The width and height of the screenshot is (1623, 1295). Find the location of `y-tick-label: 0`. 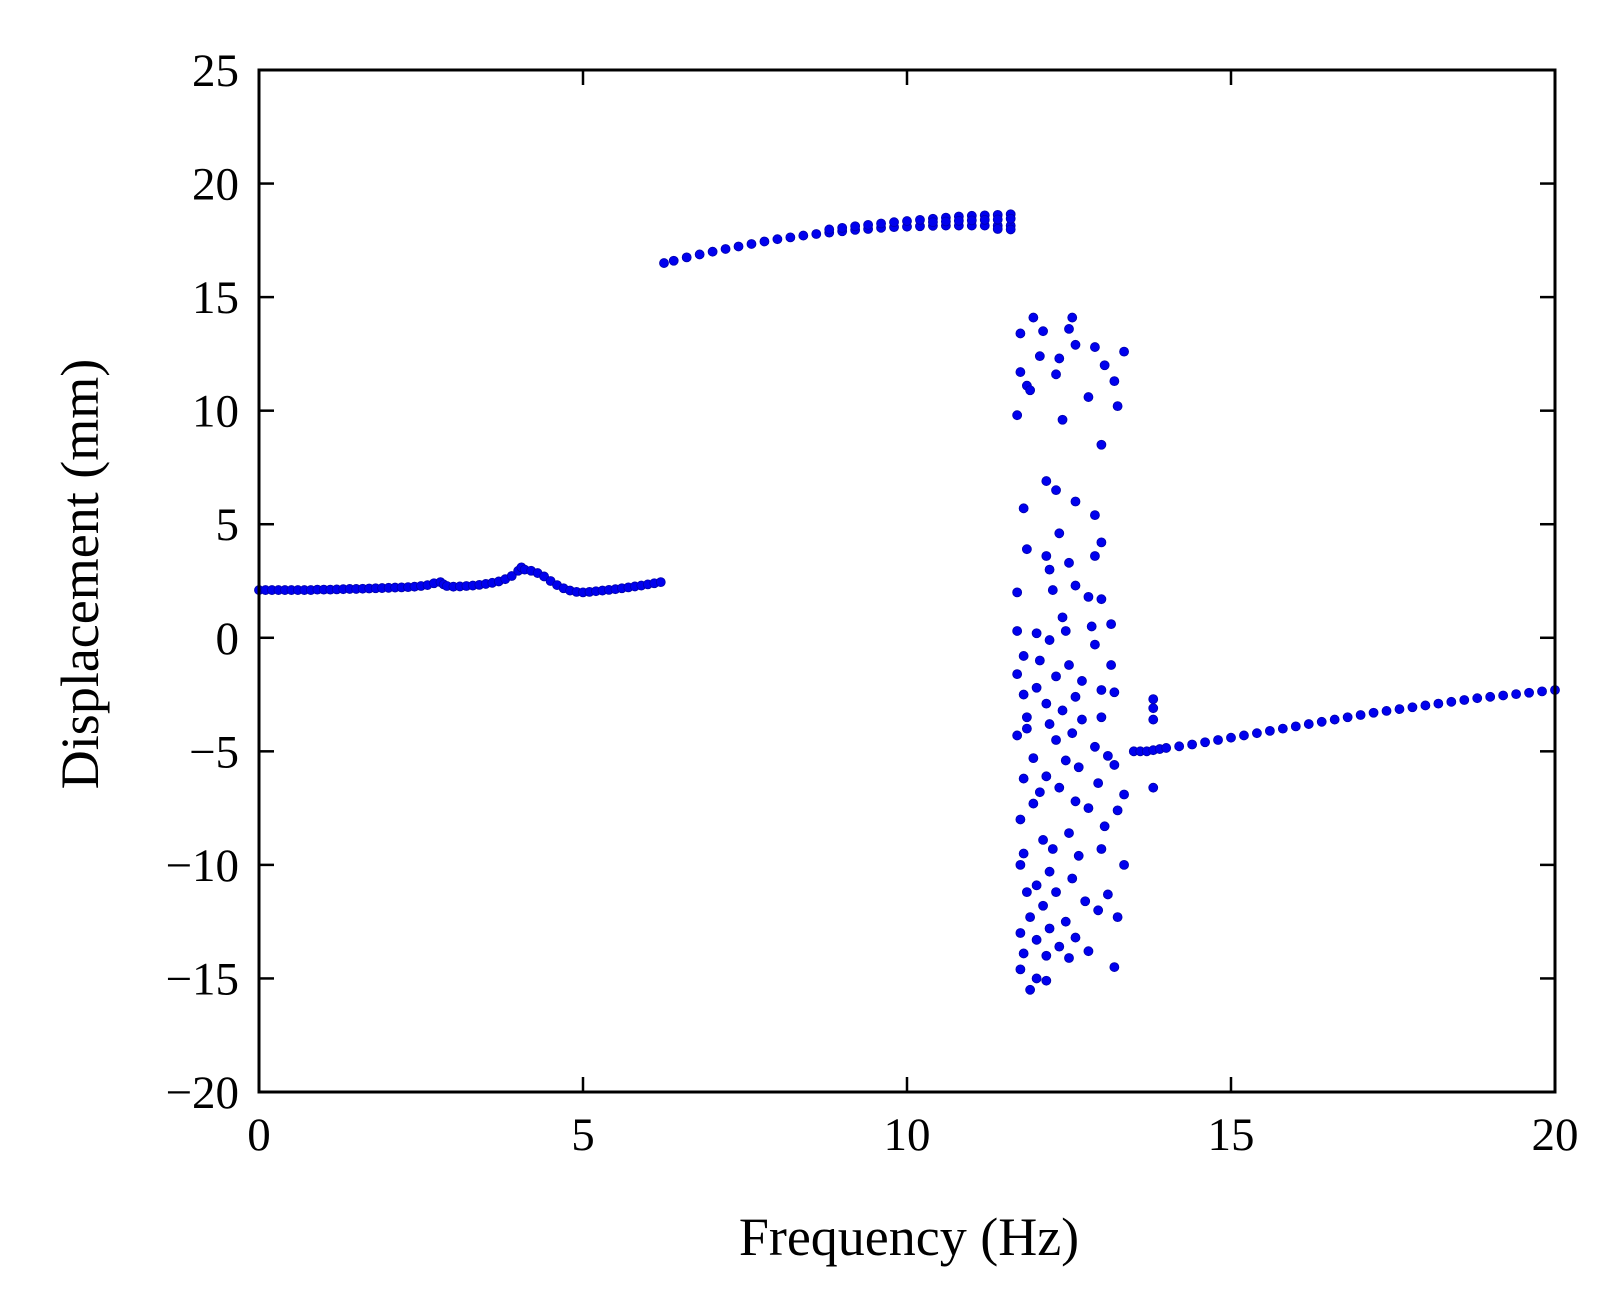

y-tick-label: 0 is located at coordinates (228, 639).